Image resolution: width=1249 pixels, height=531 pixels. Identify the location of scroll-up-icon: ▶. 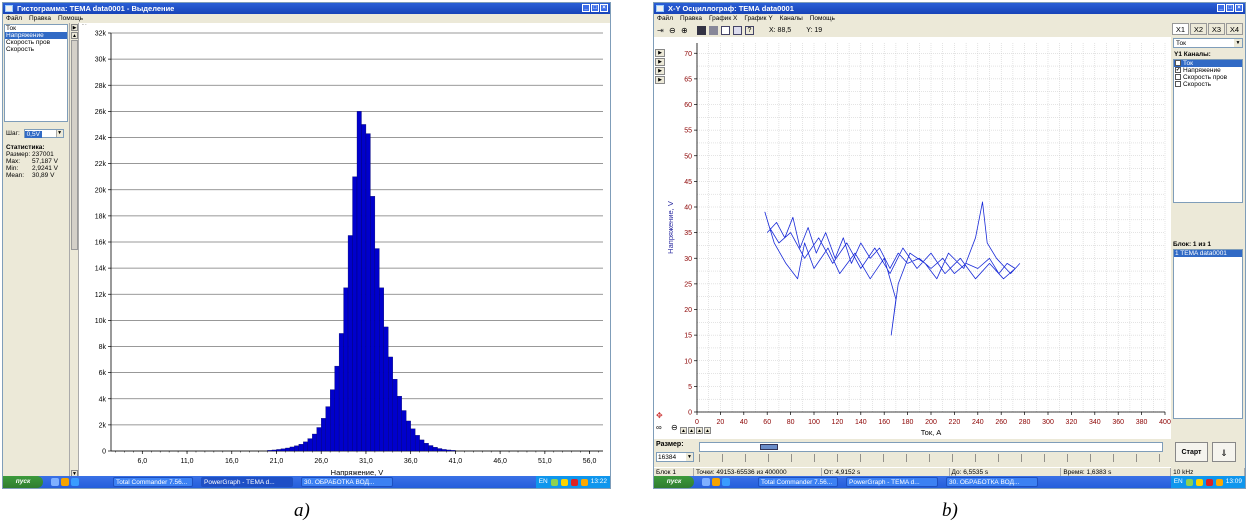
(74, 27).